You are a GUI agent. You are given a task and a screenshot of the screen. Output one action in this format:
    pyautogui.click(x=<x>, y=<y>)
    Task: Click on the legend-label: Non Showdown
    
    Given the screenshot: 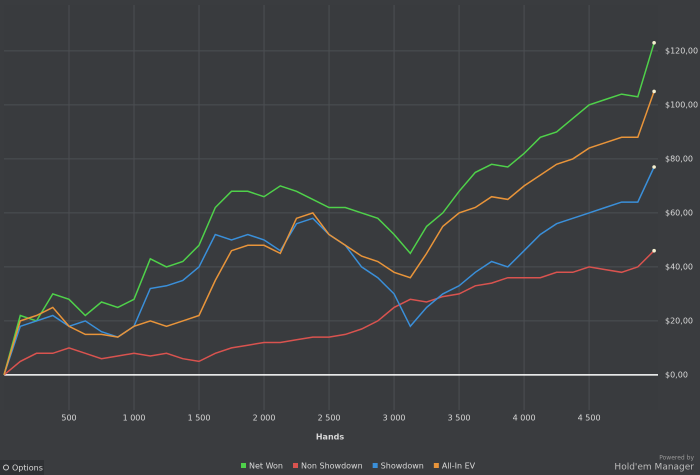 What is the action you would take?
    pyautogui.click(x=332, y=466)
    